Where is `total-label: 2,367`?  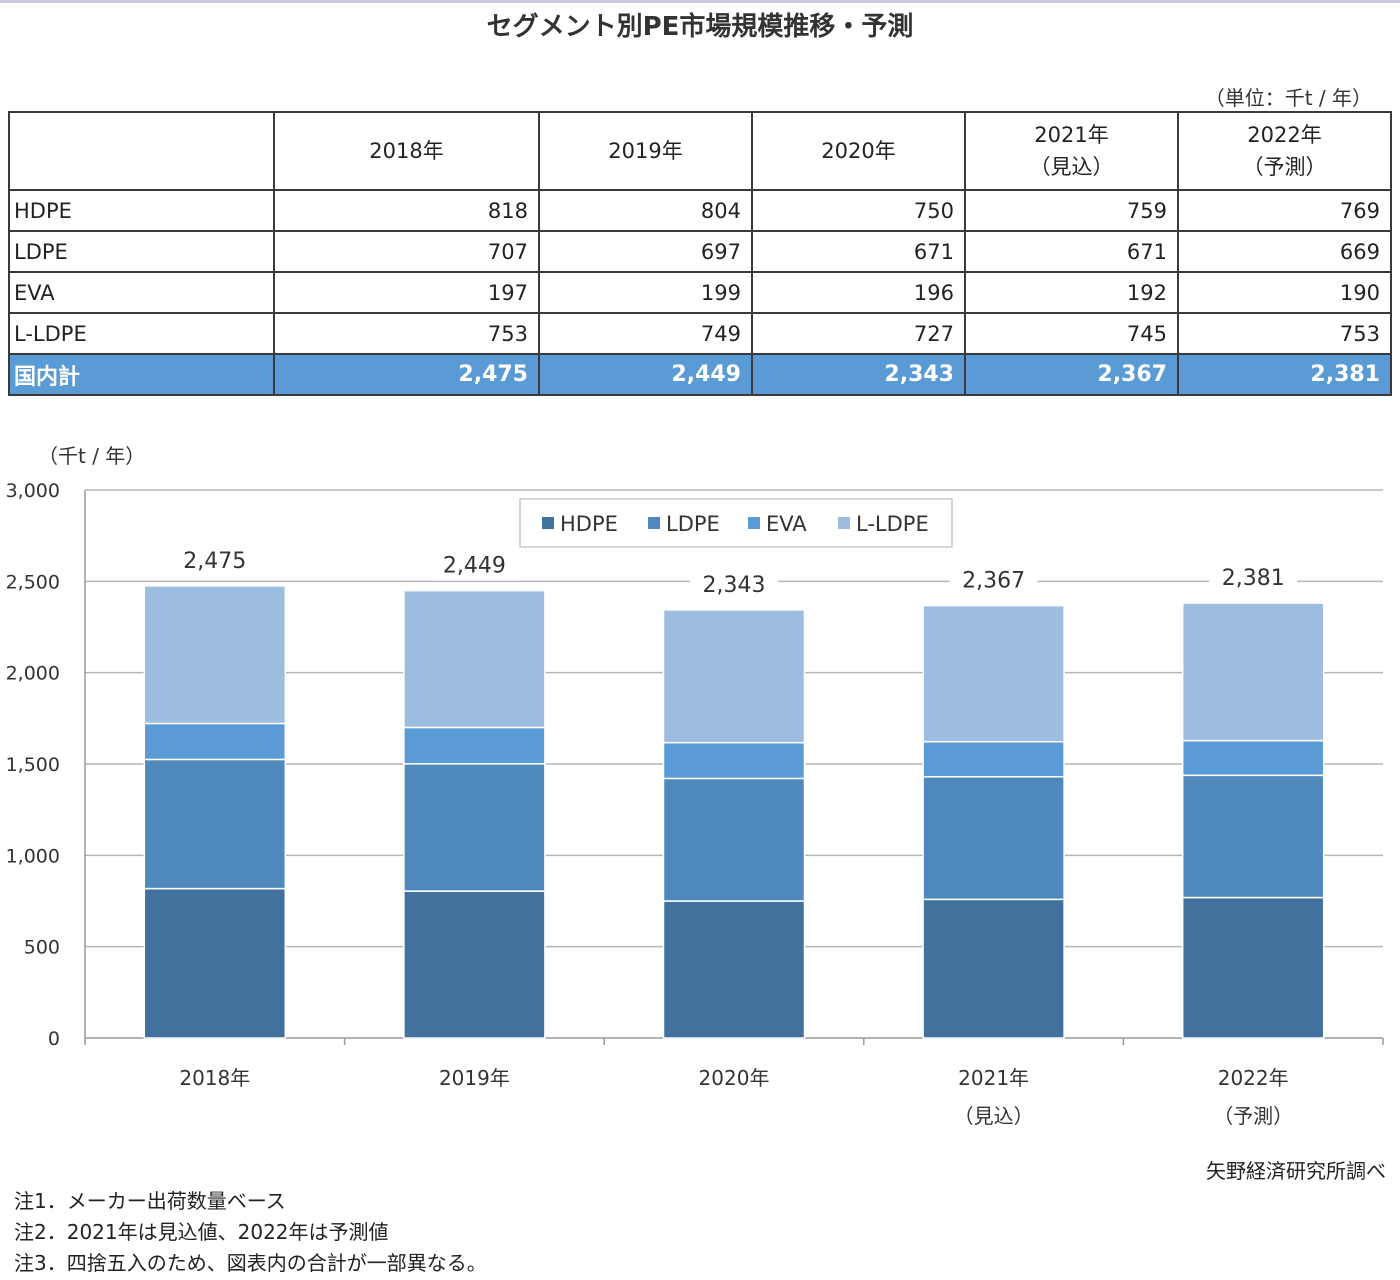
total-label: 2,367 is located at coordinates (993, 581).